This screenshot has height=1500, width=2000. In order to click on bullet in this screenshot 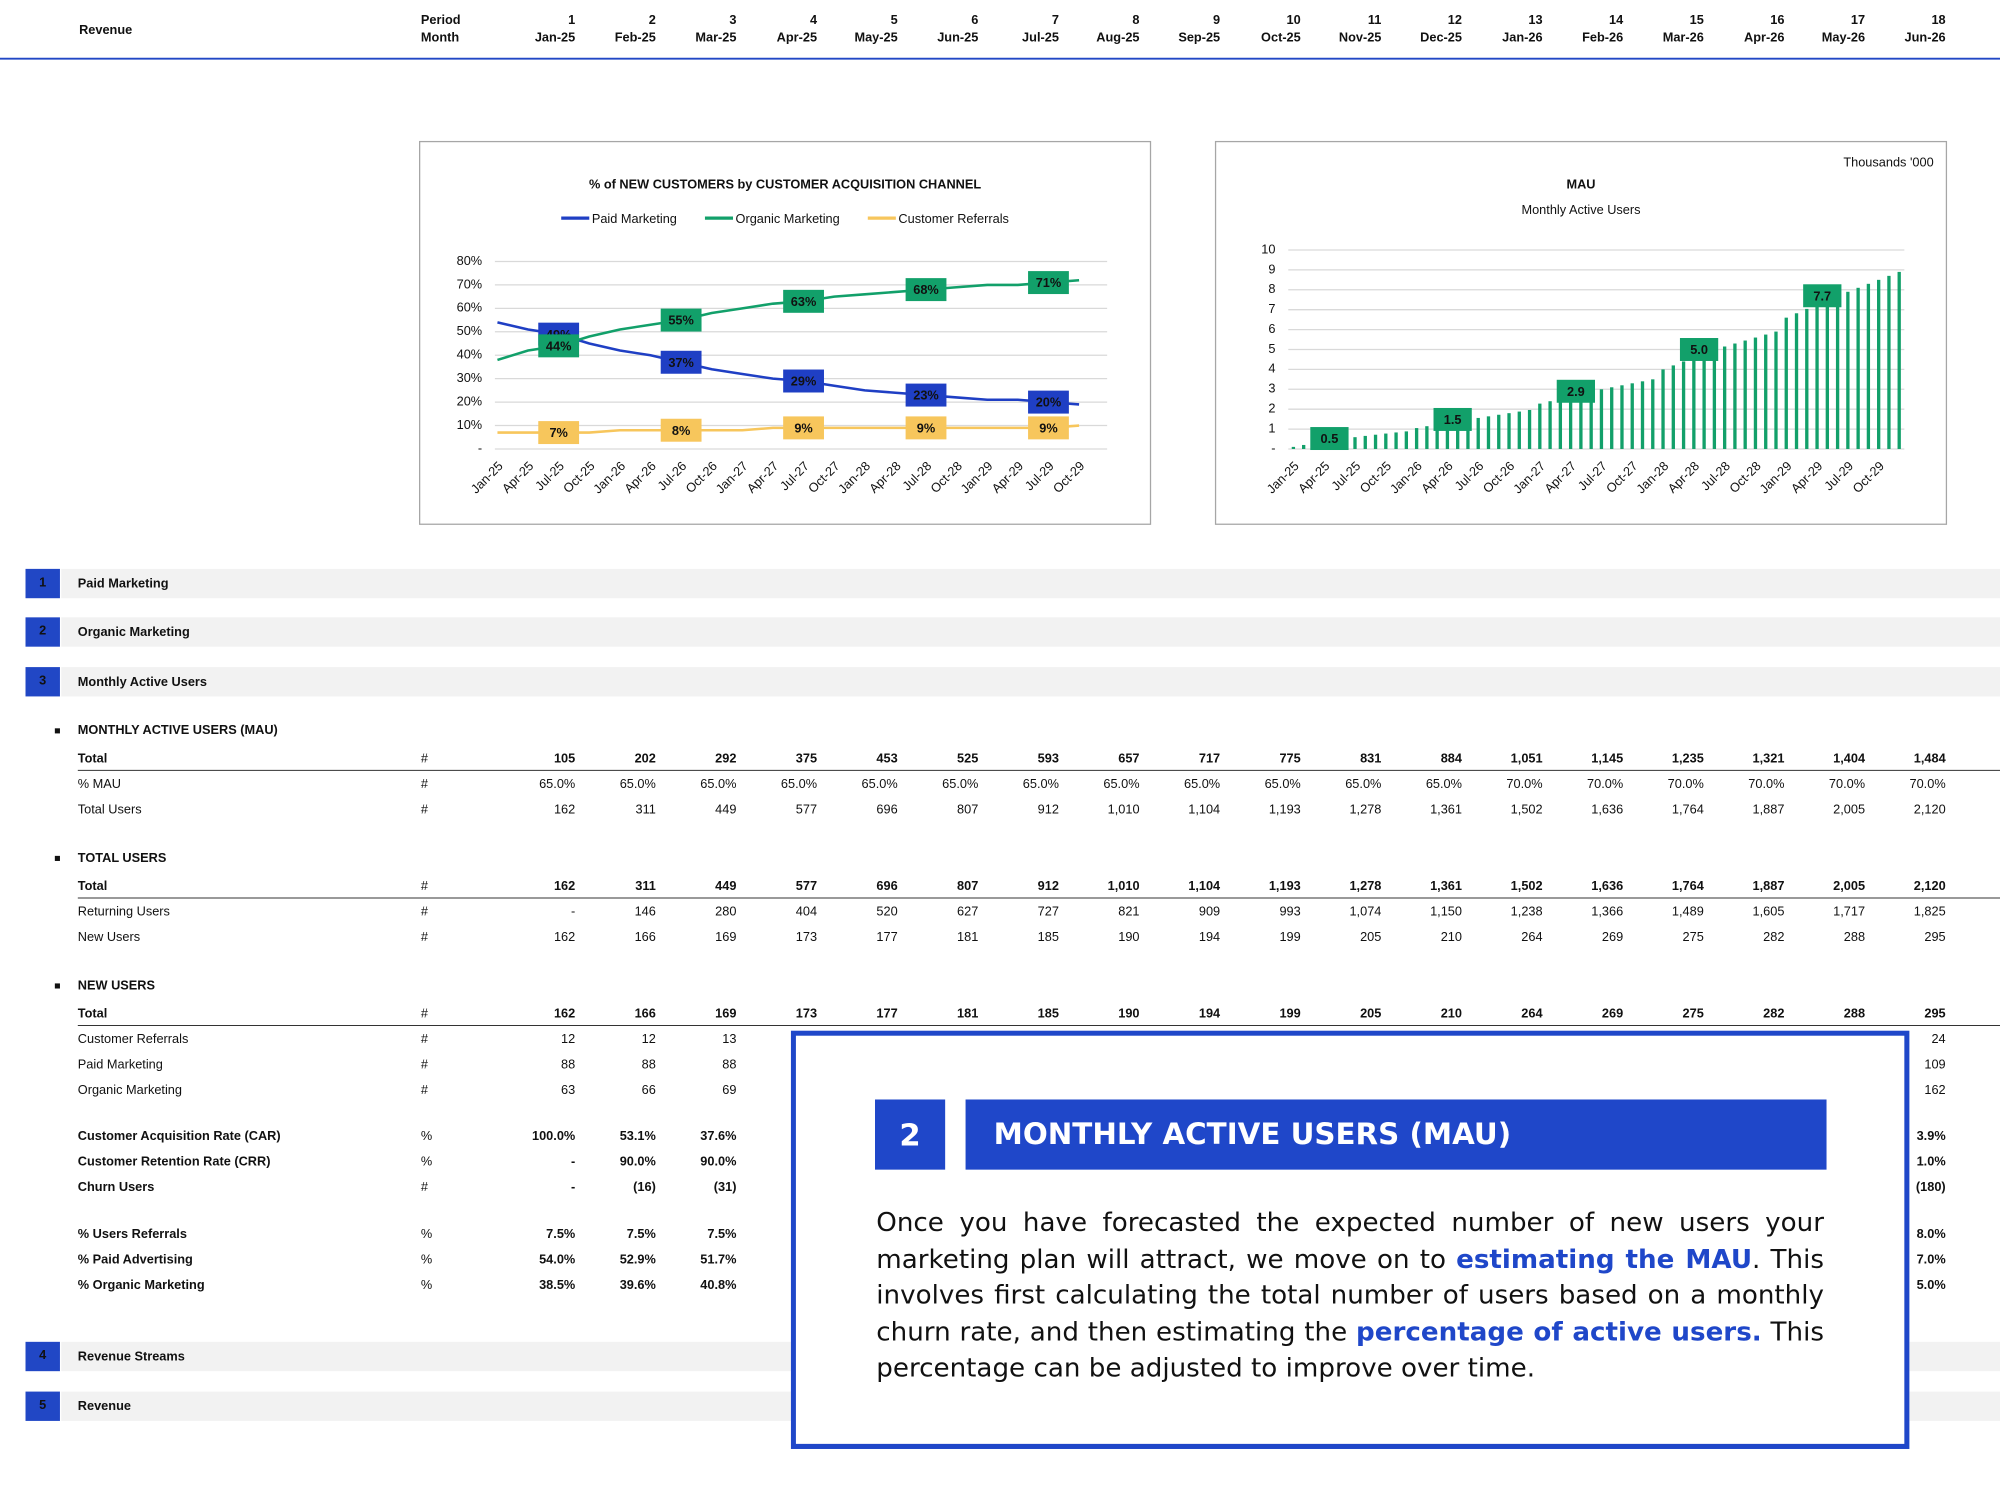, I will do `click(57, 986)`.